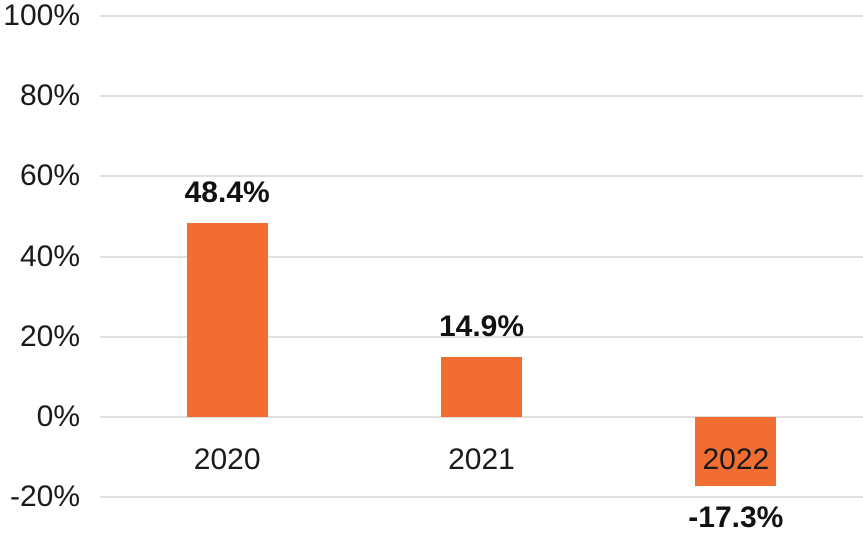  I want to click on y-tick-label: 0%, so click(58, 416).